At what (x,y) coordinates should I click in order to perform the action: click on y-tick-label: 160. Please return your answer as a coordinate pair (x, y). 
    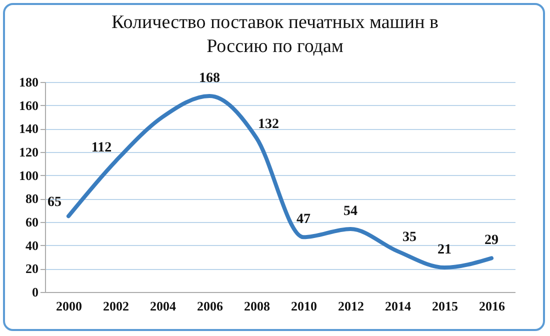
    Looking at the image, I should click on (28, 105).